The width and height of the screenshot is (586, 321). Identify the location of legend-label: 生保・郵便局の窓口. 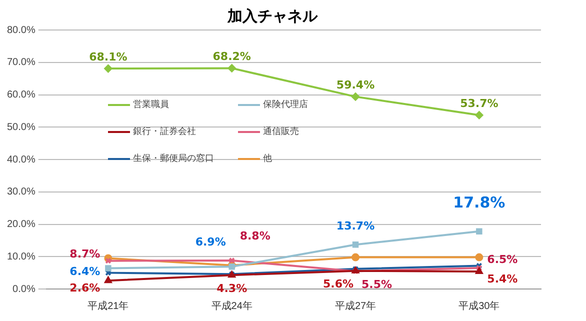
(173, 158).